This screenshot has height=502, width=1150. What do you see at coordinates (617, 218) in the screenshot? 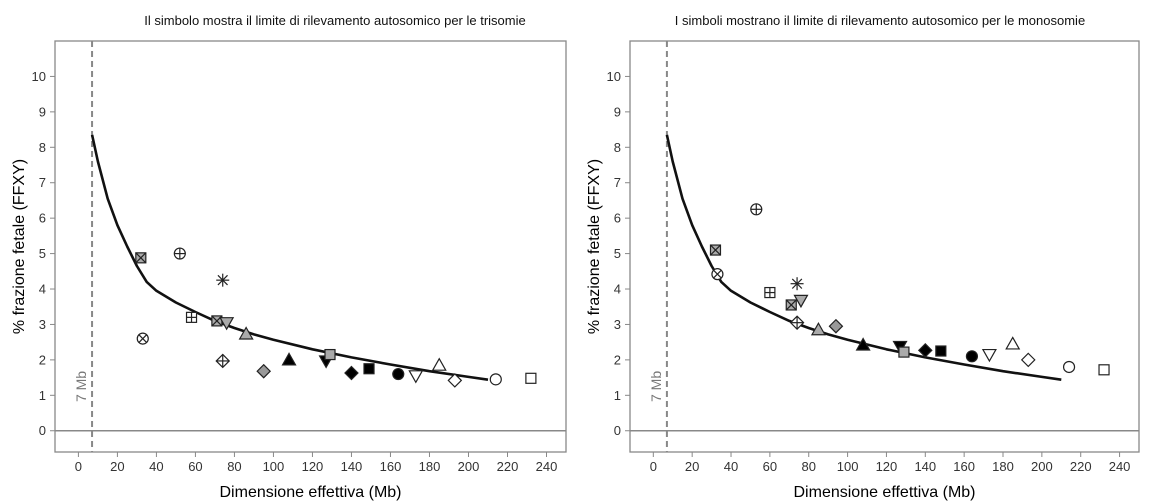
I see `y-tick-label: 6` at bounding box center [617, 218].